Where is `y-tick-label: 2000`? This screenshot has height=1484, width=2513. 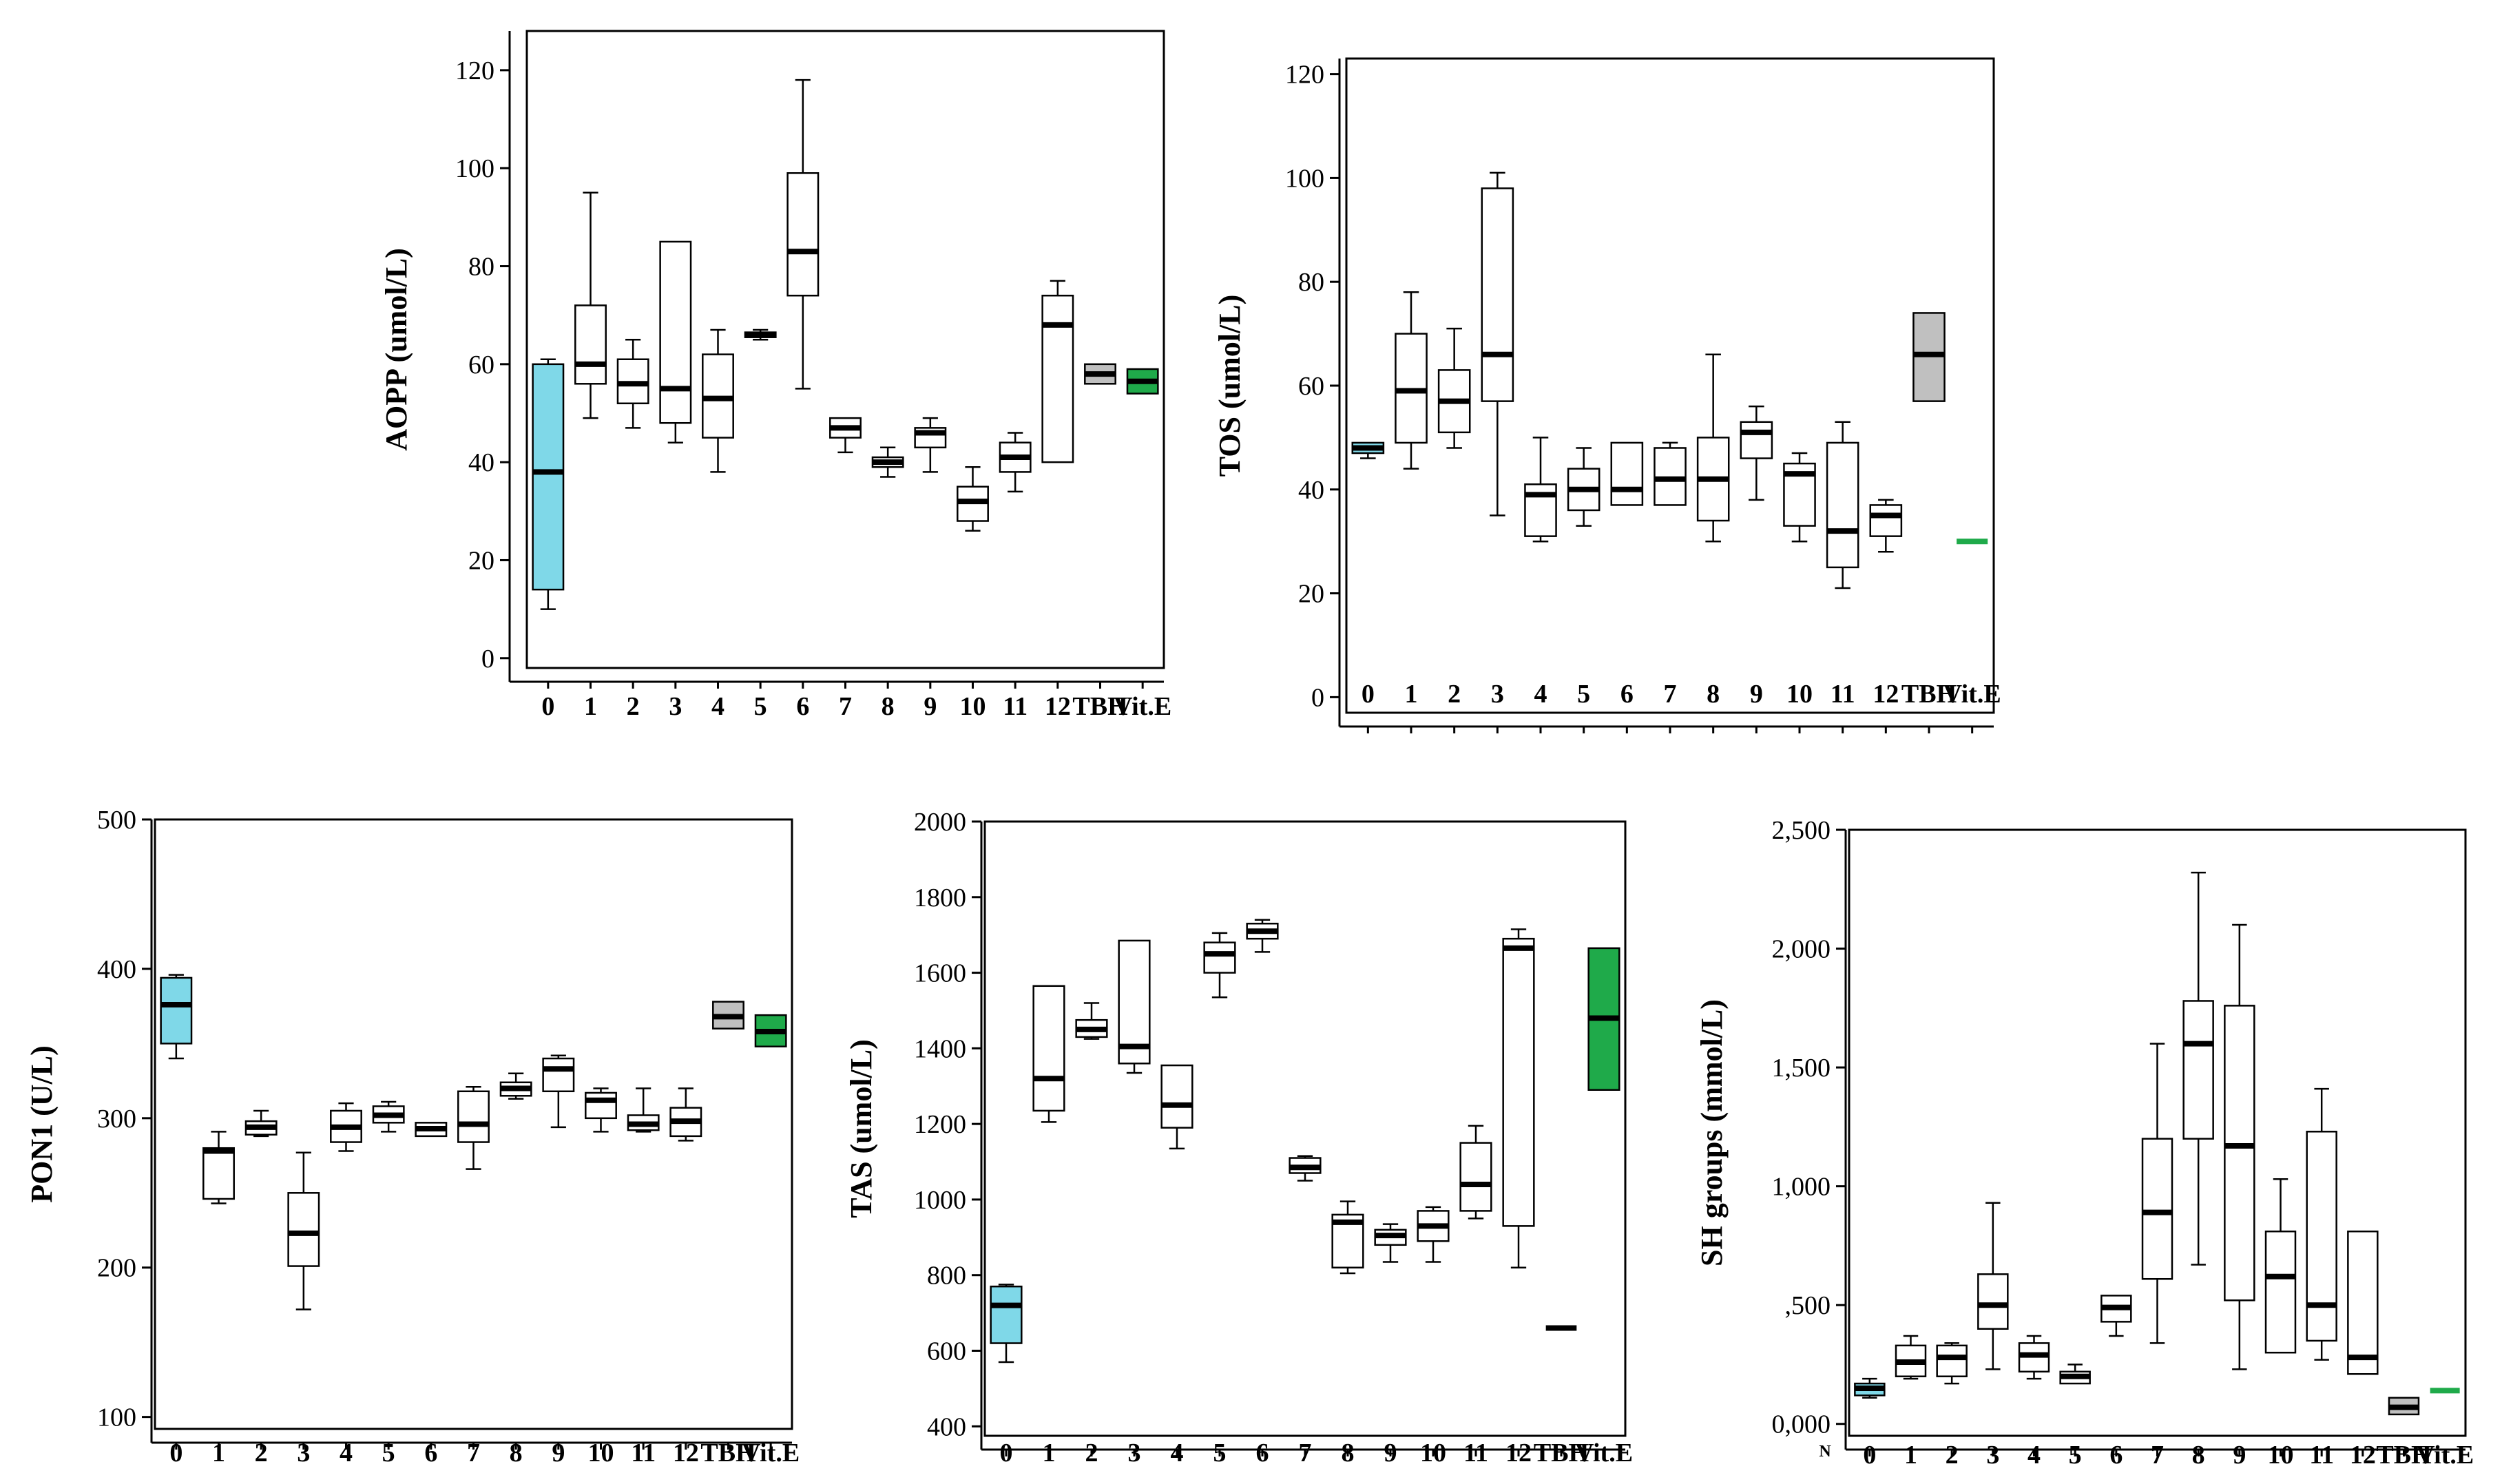
y-tick-label: 2000 is located at coordinates (940, 823).